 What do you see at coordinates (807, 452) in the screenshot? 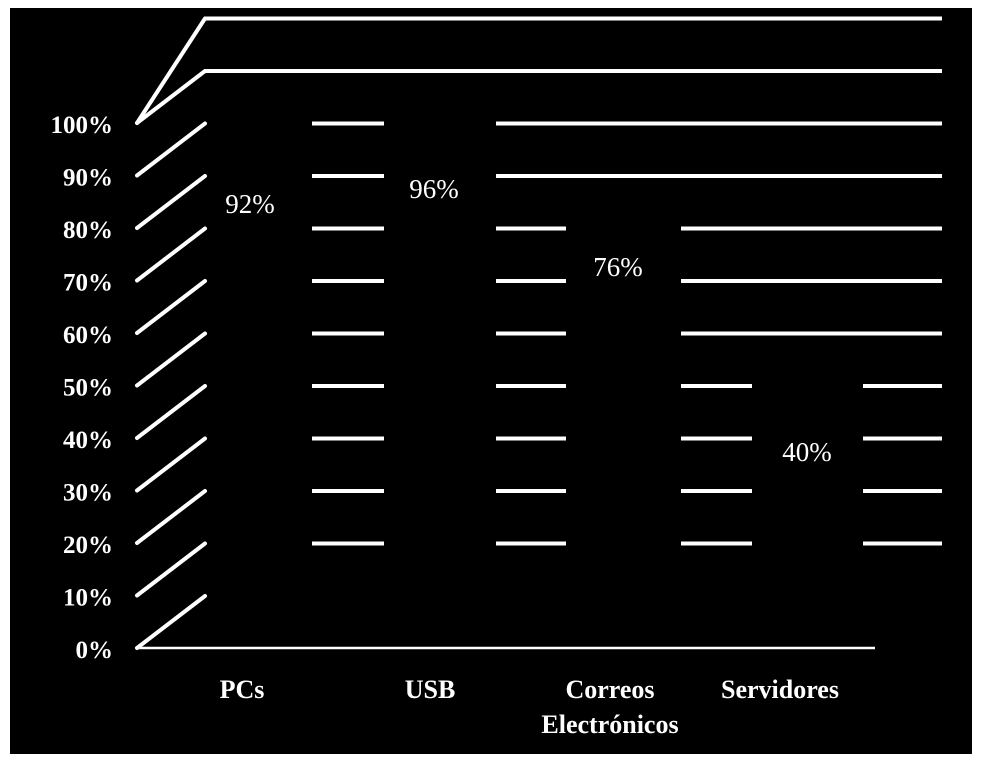
I see `data-label-3: 40%` at bounding box center [807, 452].